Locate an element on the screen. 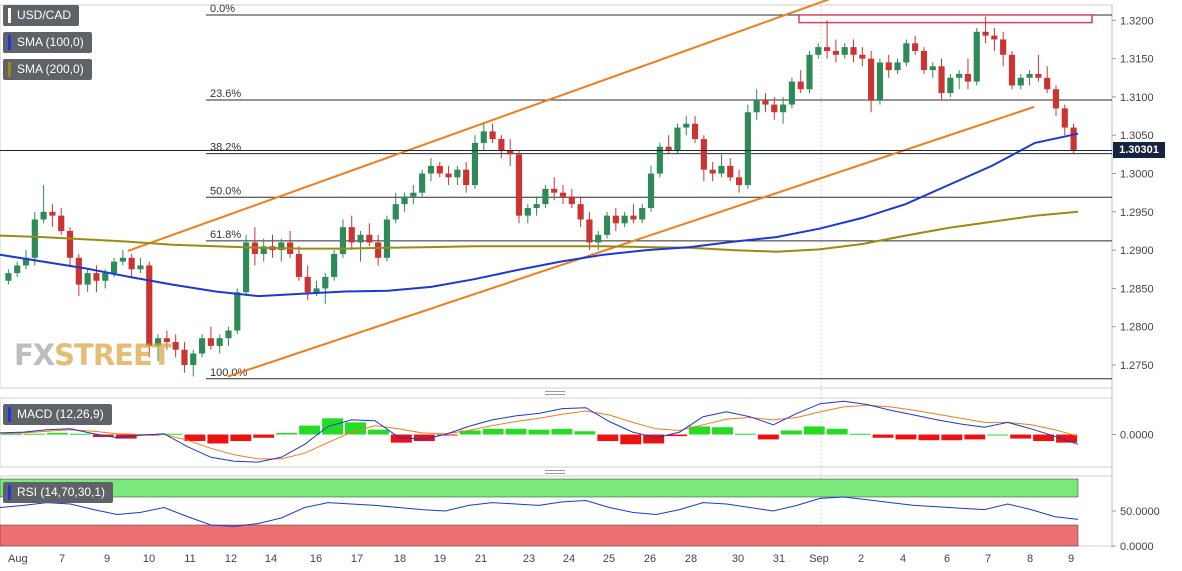  last-price-badge: 1.30301 is located at coordinates (1139, 150).